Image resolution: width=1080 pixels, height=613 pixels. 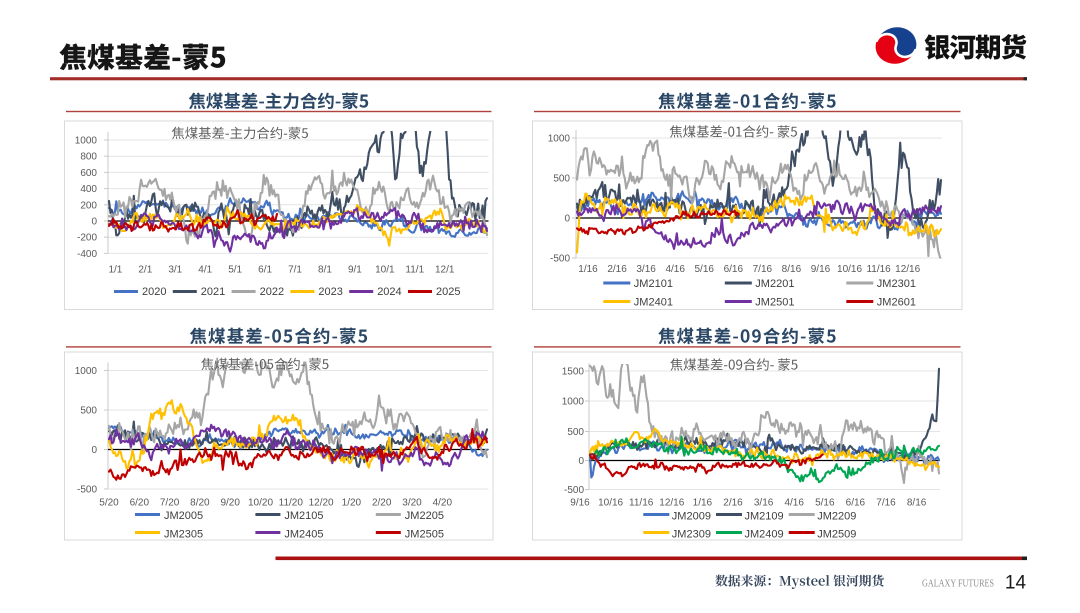 What do you see at coordinates (205, 270) in the screenshot?
I see `svg-text: 4/1` at bounding box center [205, 270].